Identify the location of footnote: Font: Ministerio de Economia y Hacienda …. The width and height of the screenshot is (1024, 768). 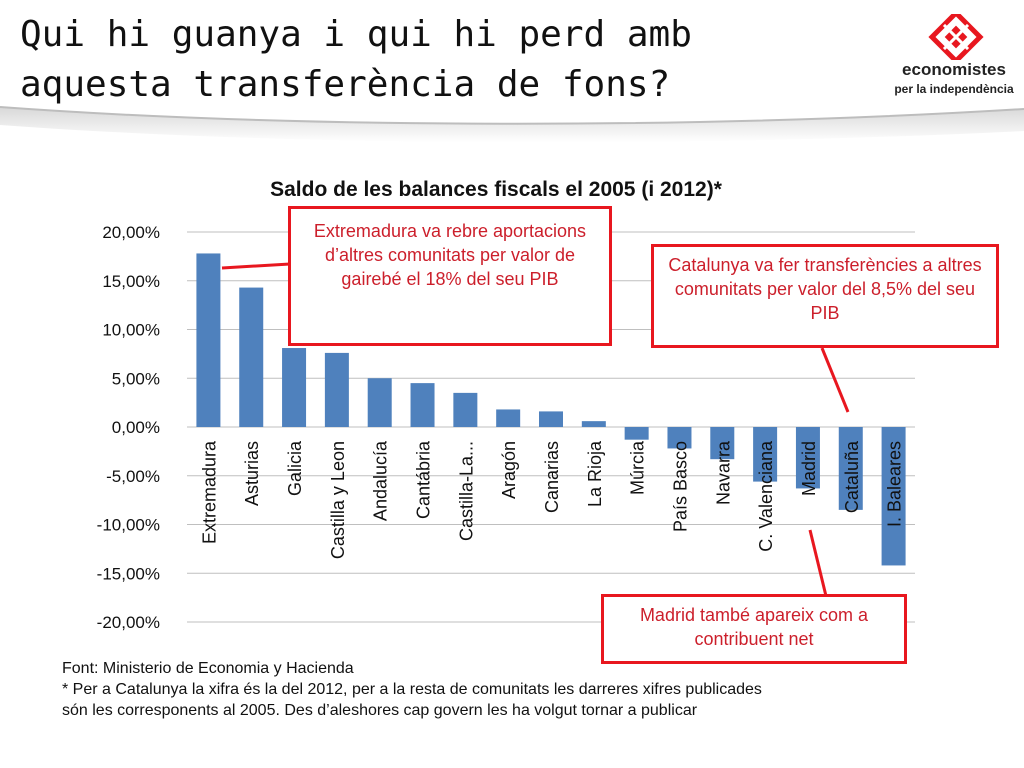
(532, 689).